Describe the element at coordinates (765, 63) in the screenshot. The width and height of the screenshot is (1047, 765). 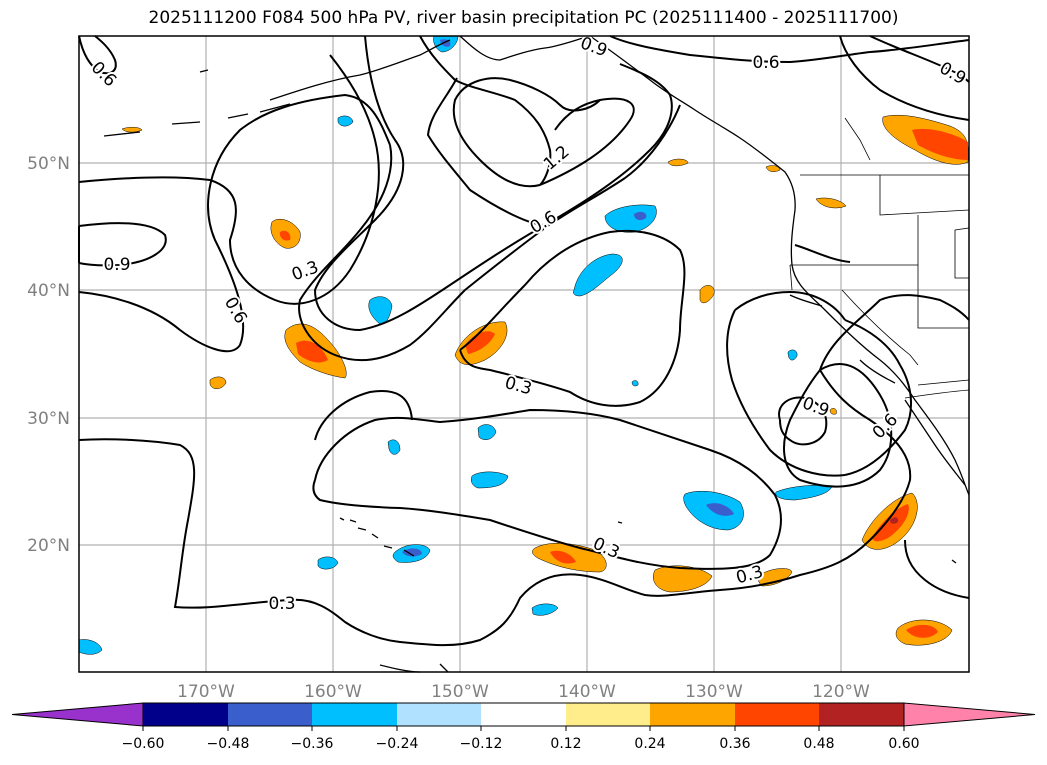
I see `pv-label-0.6-b: 0.6` at that location.